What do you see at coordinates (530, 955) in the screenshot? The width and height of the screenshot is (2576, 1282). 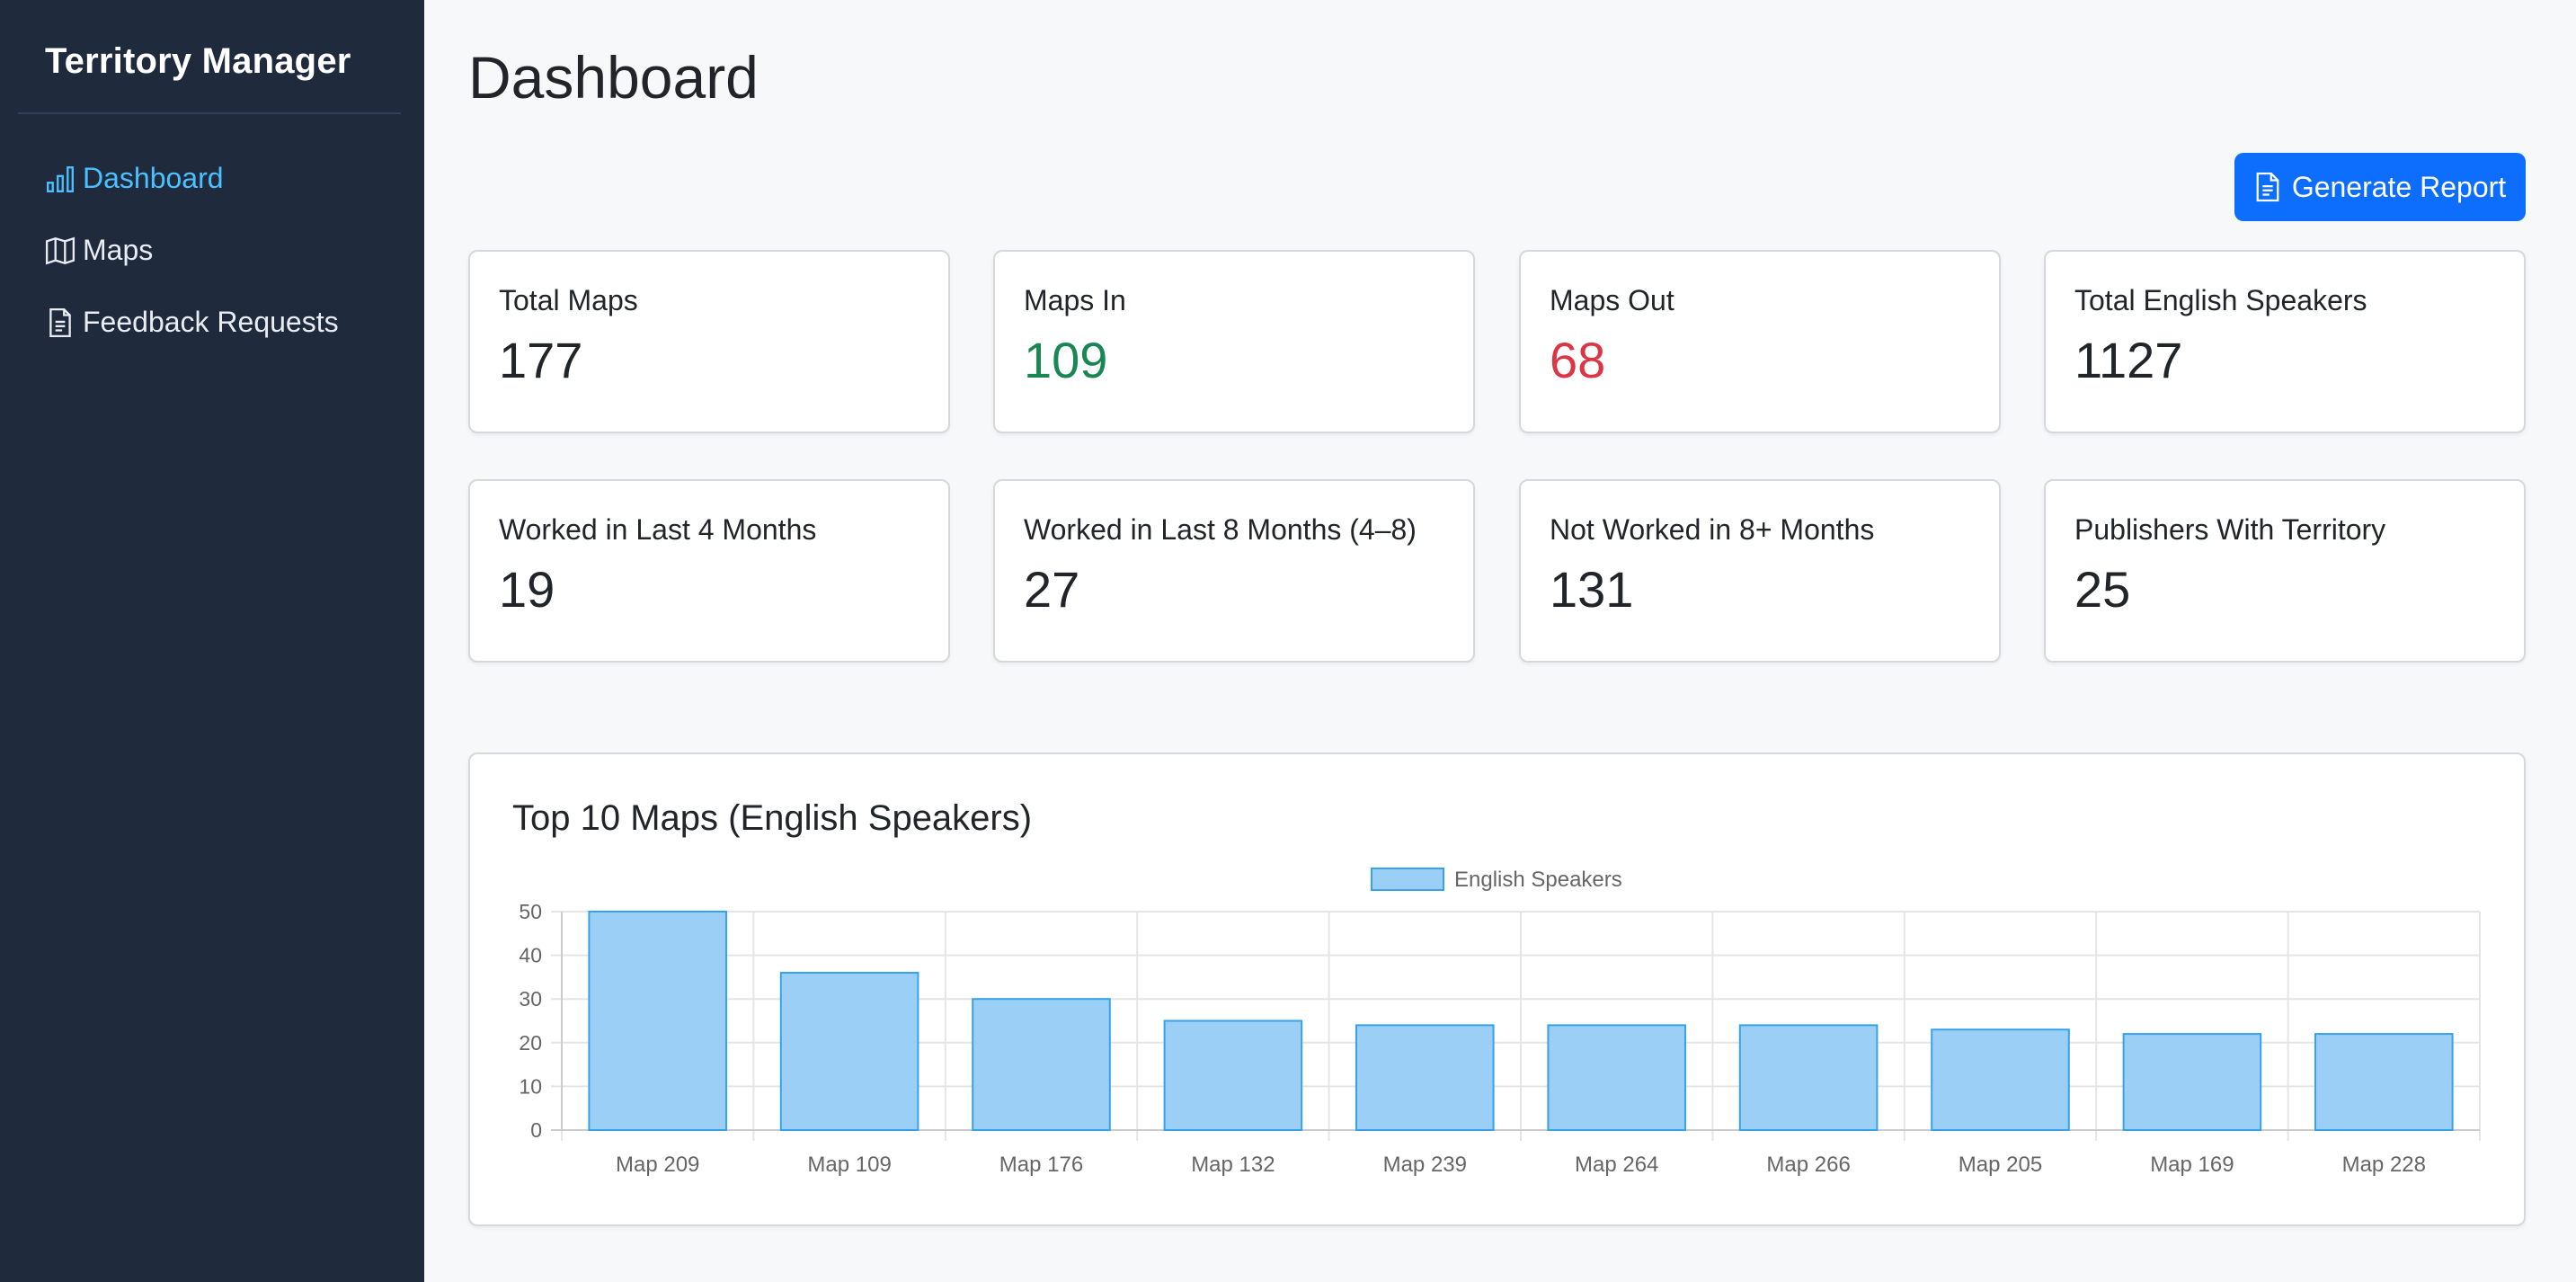 I see `y-tick-label: 40` at bounding box center [530, 955].